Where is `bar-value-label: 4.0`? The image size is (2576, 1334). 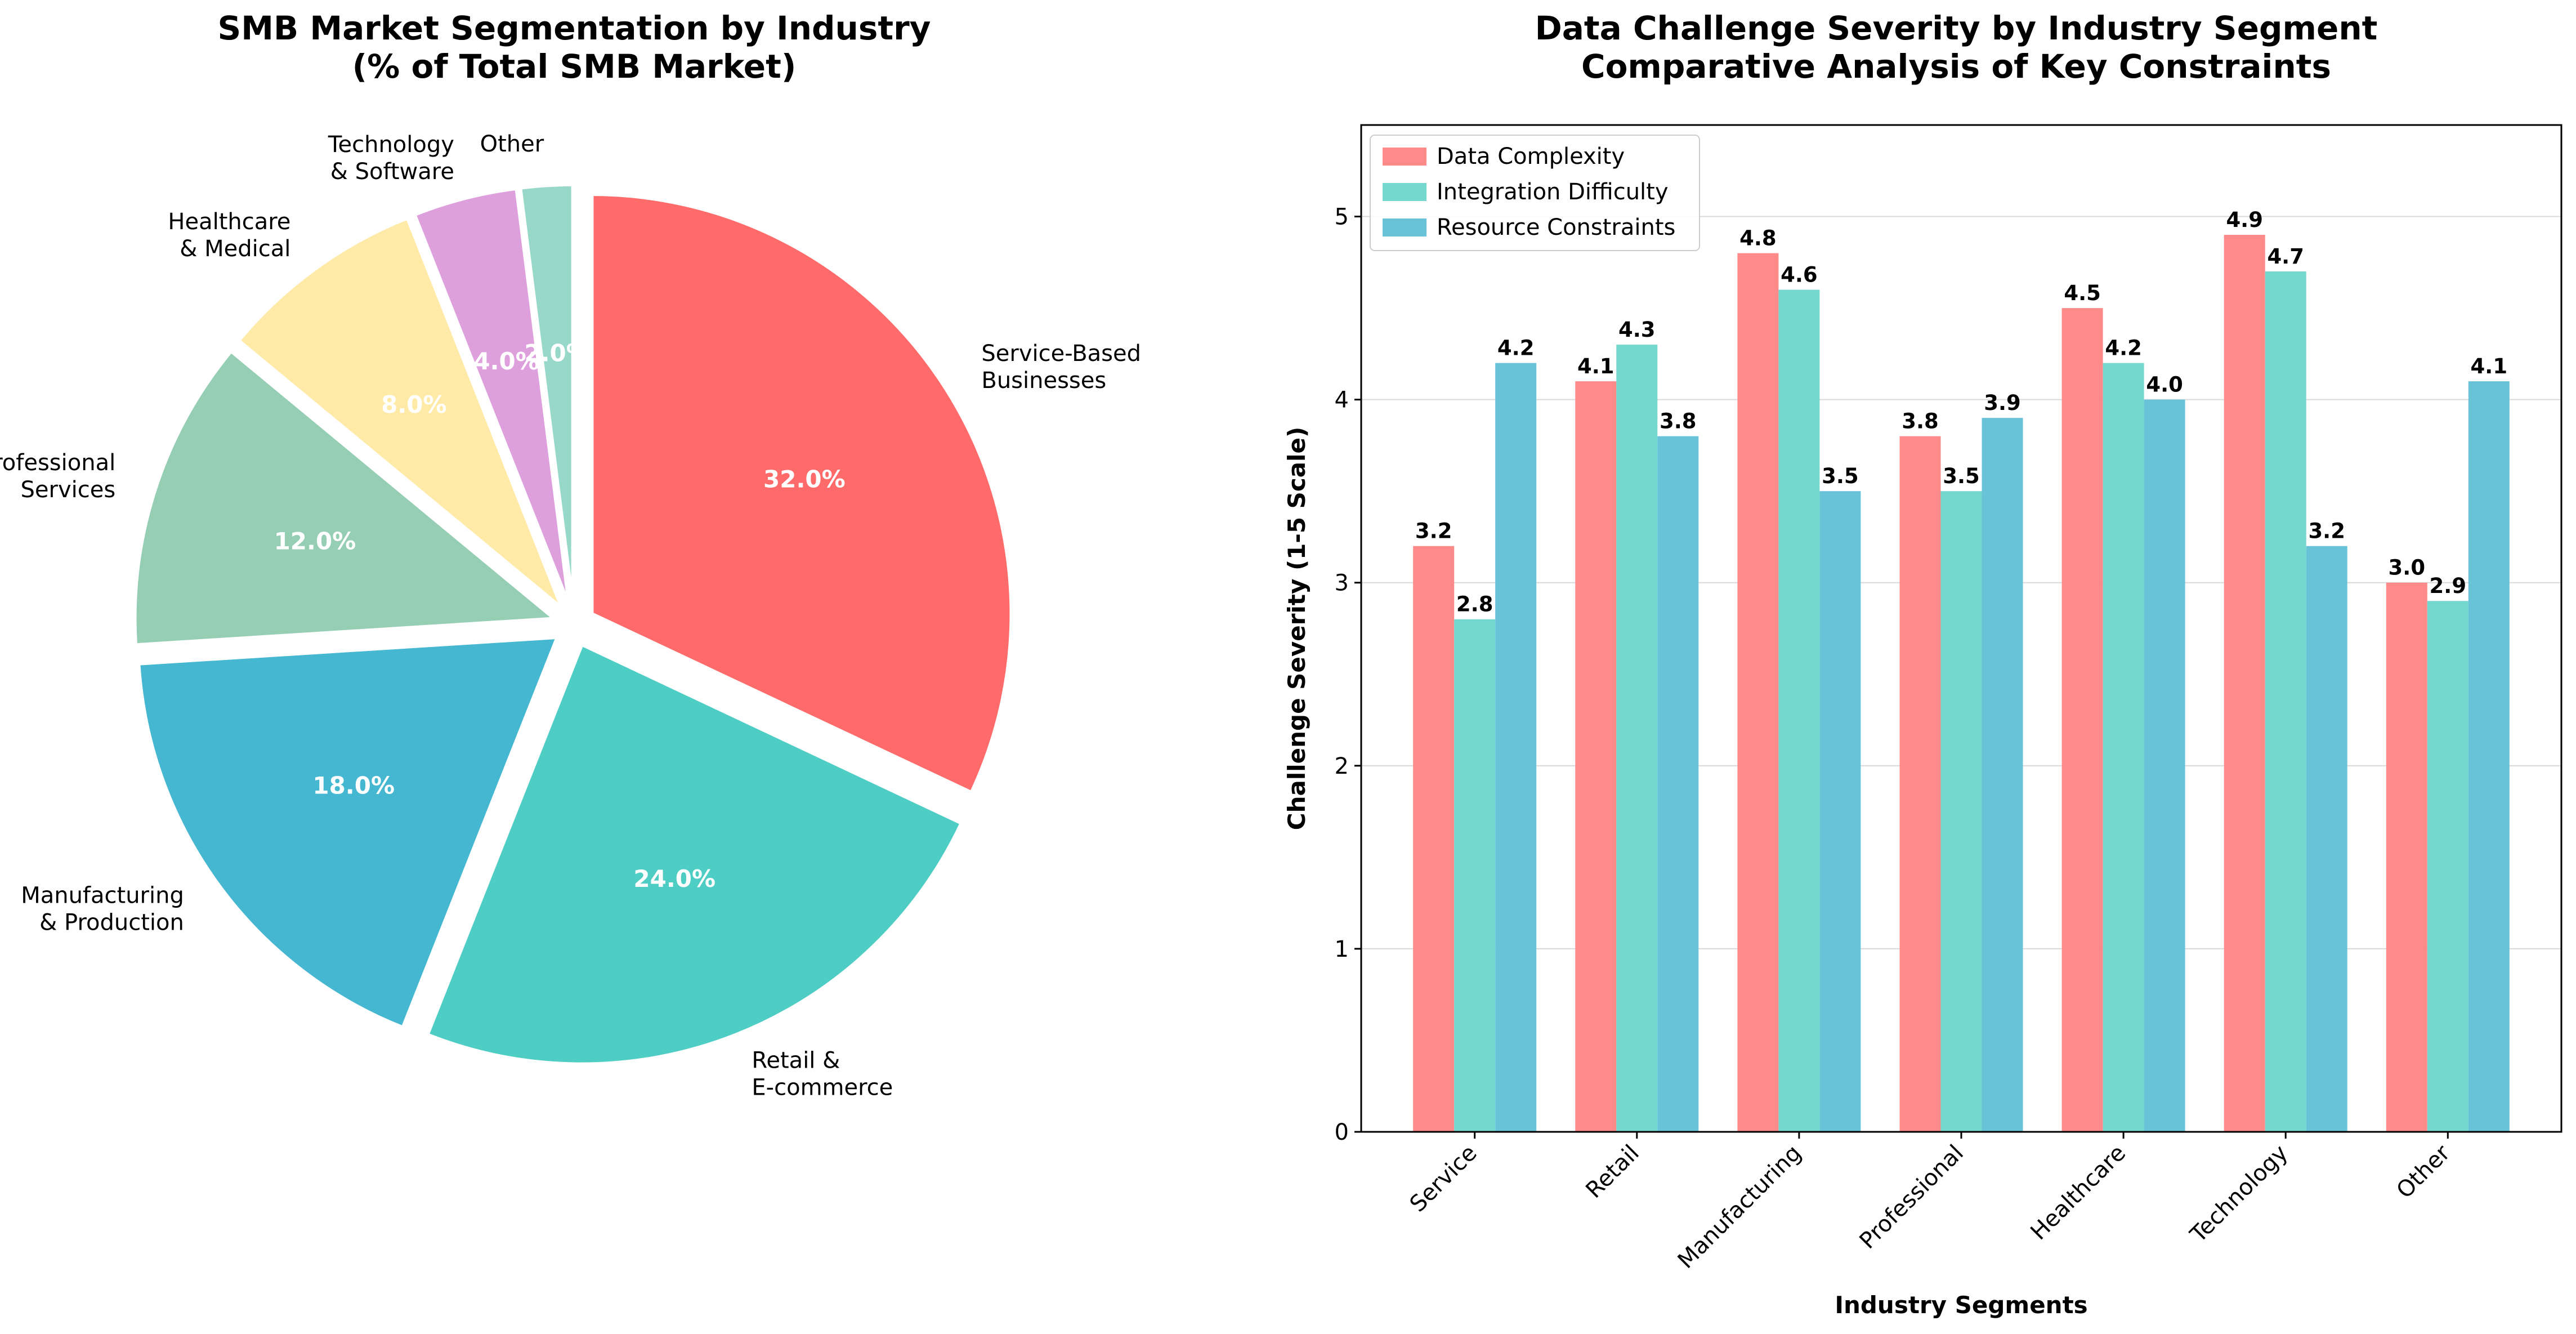
bar-value-label: 4.0 is located at coordinates (2164, 385).